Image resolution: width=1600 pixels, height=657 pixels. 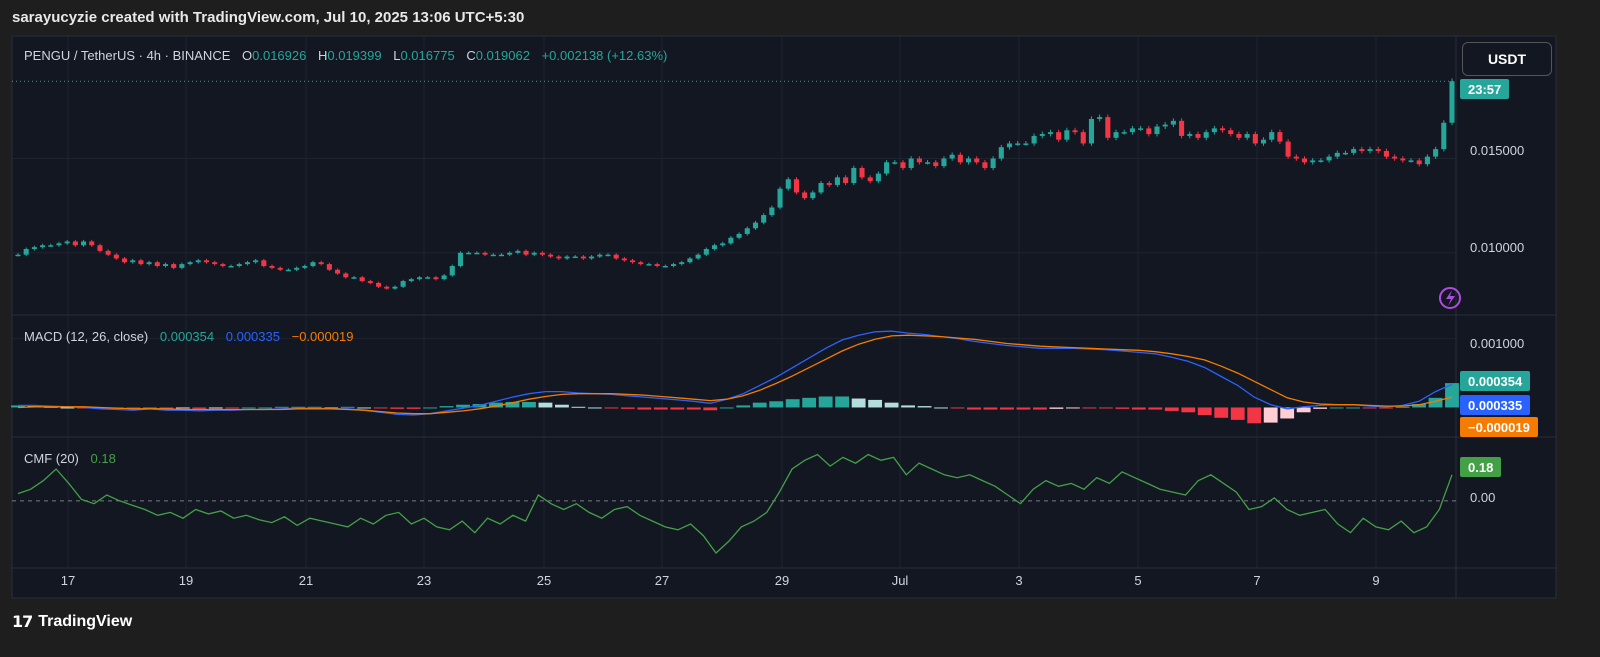 I want to click on cmf-value: 0.18, so click(x=103, y=458).